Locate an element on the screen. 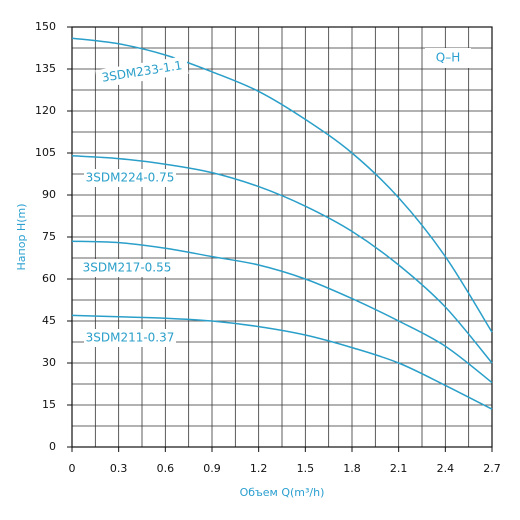 The width and height of the screenshot is (520, 520). y-tick-label: 45 is located at coordinates (49, 320).